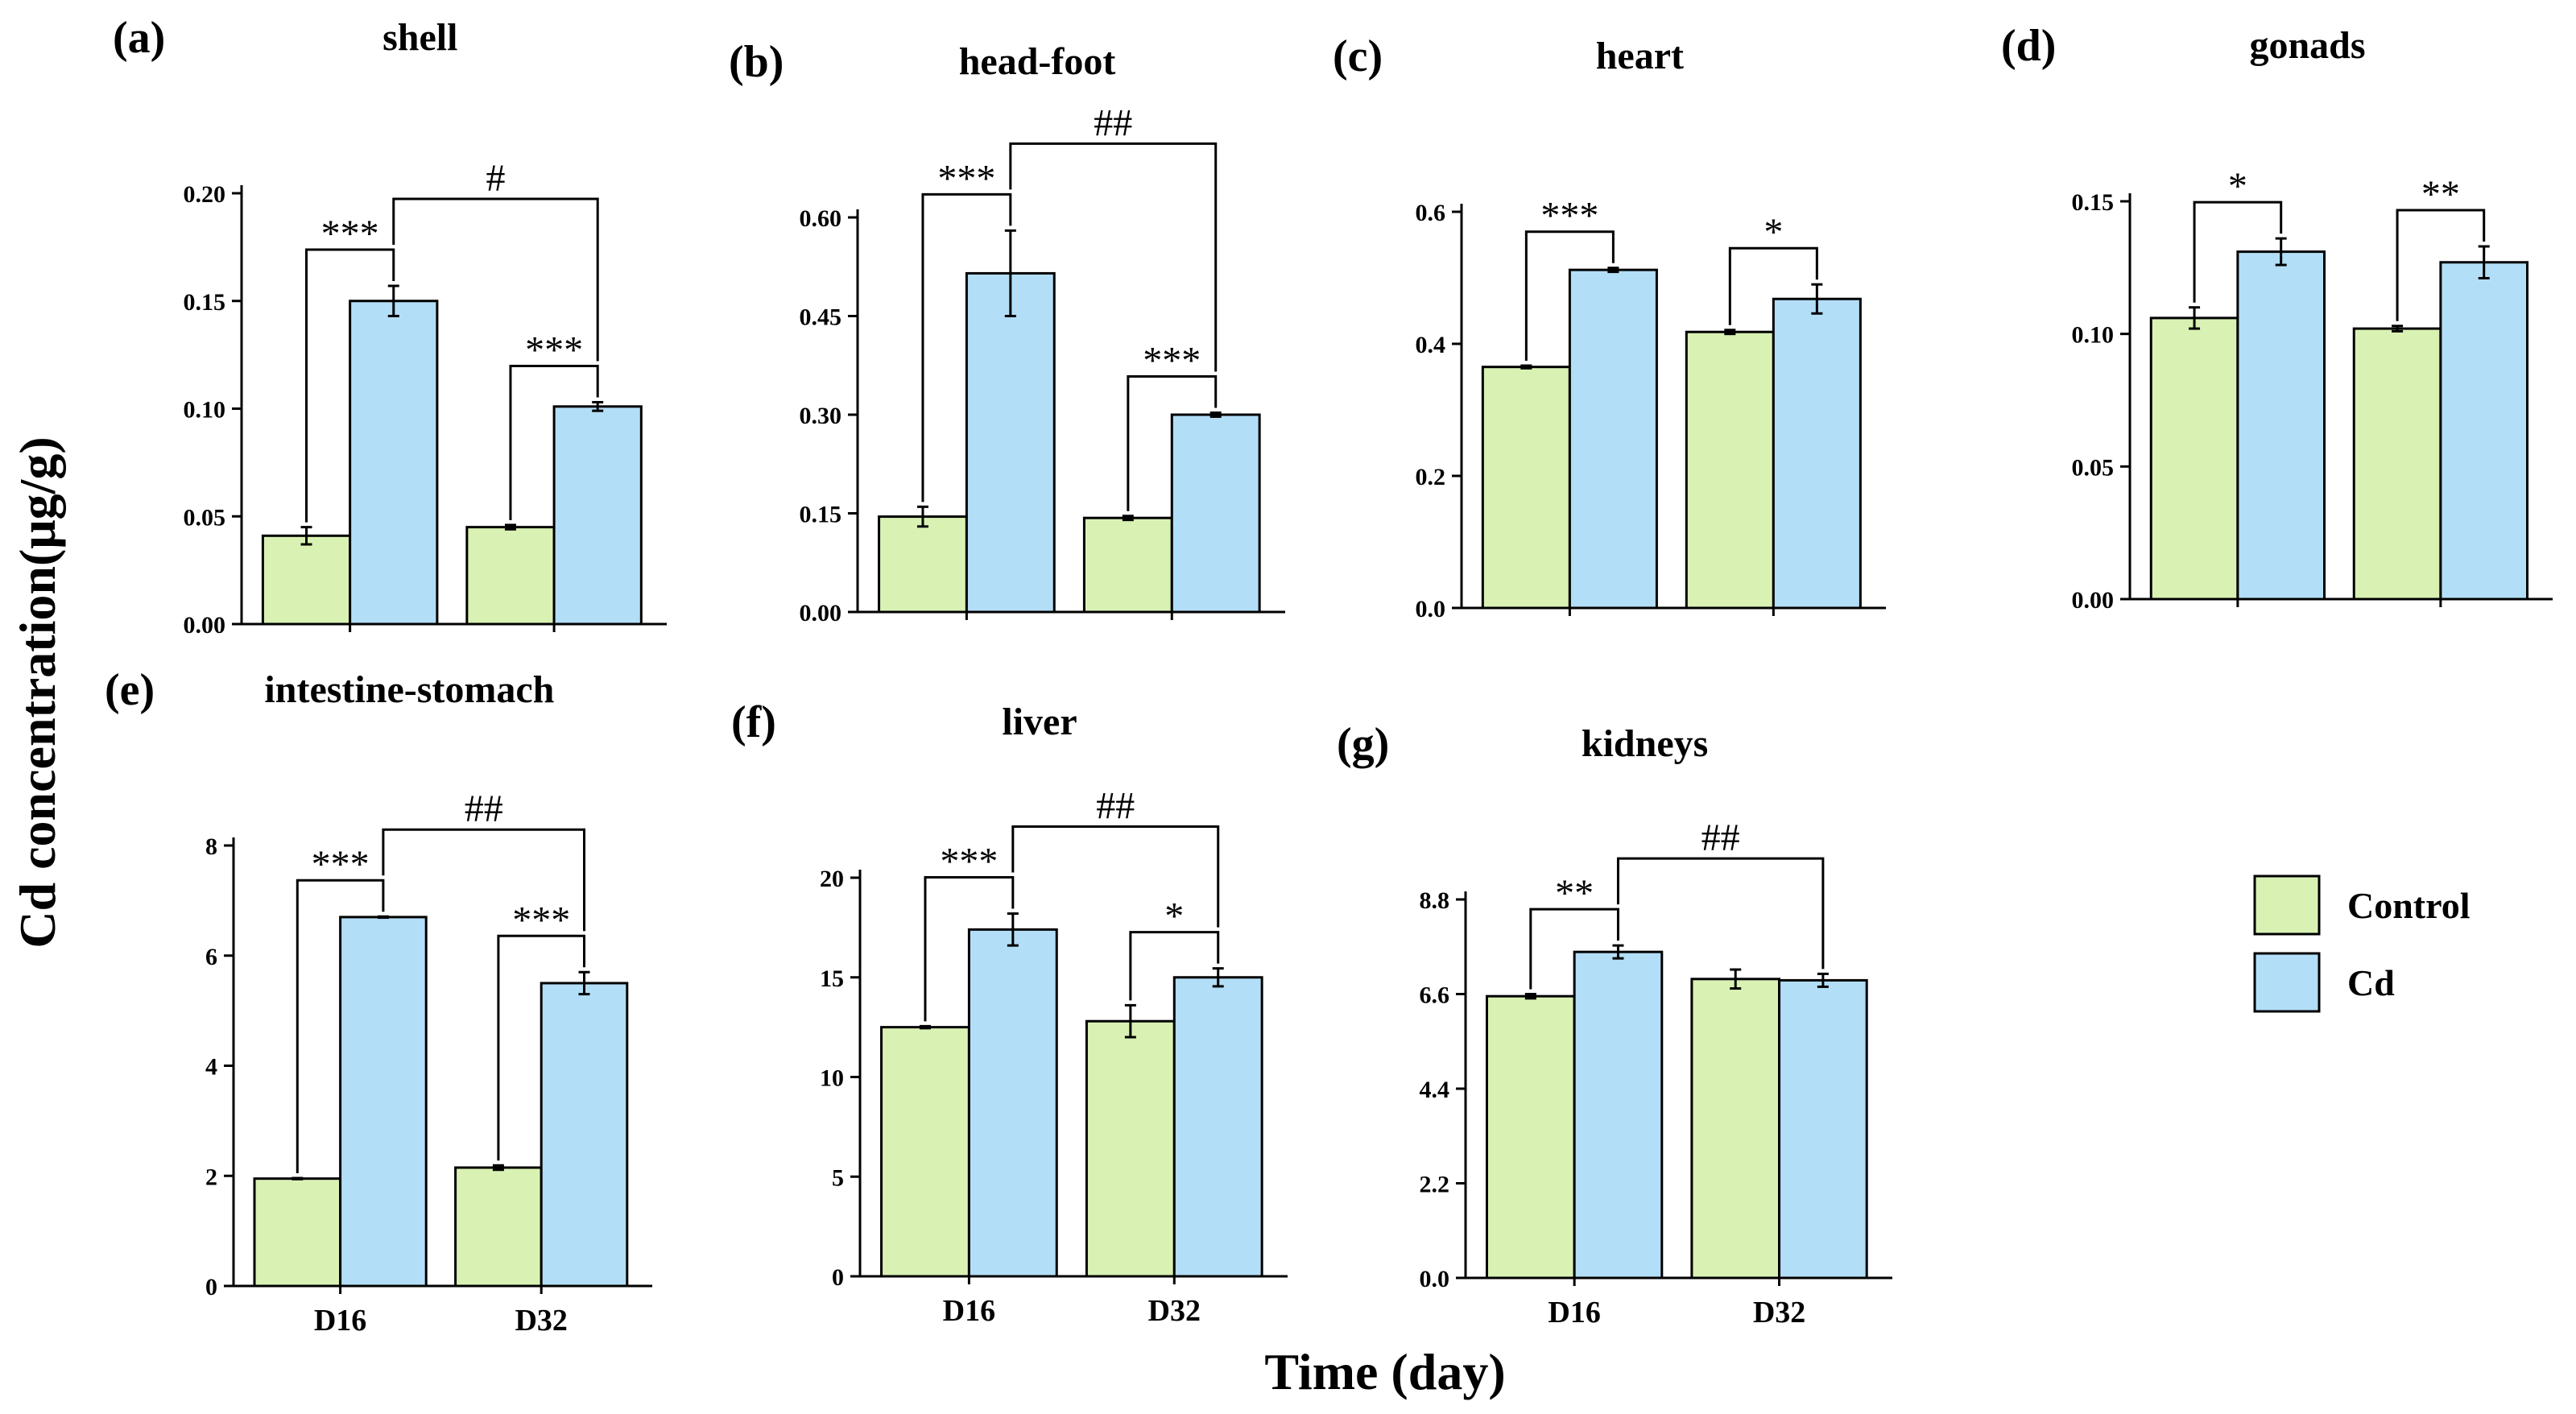 The image size is (2576, 1414). Describe the element at coordinates (2029, 46) in the screenshot. I see `panel-letter: (d)` at that location.